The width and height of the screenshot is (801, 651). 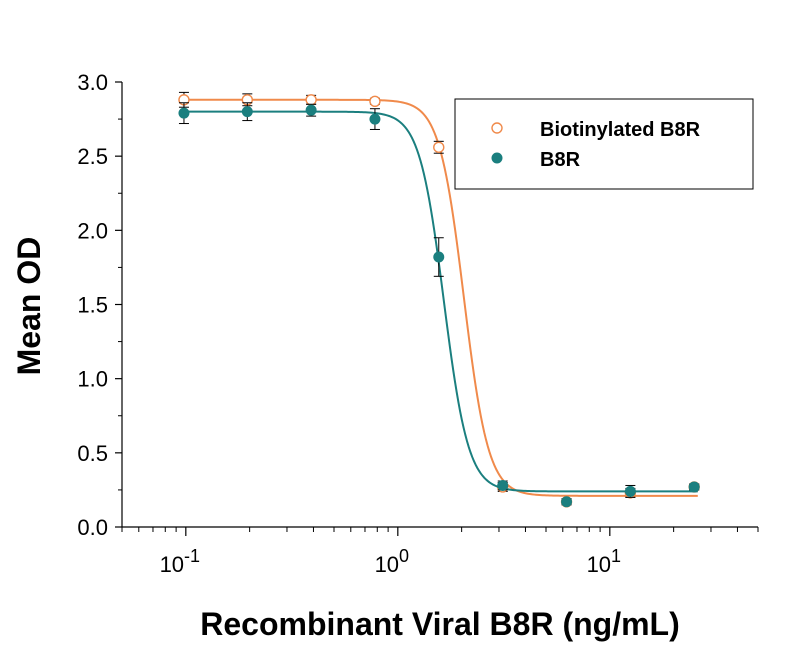 I want to click on x-ticks: 10⁻¹ 10⁰ 10¹, so click(x=440, y=552).